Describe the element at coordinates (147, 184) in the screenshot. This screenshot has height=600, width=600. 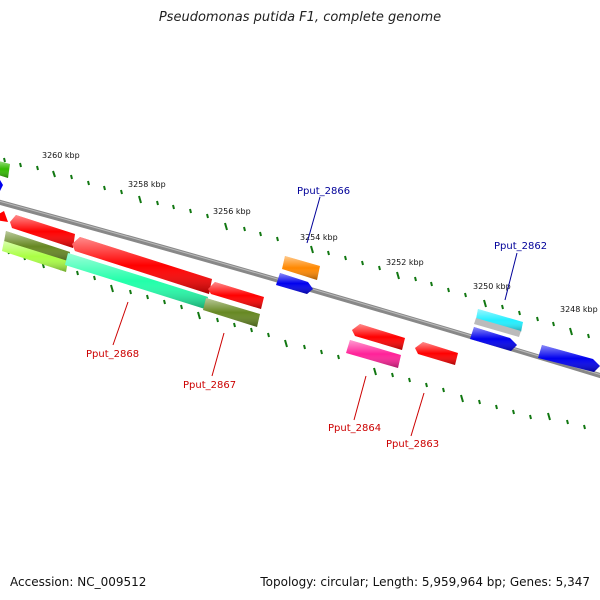
I see `tick-label: 3258 kbp` at that location.